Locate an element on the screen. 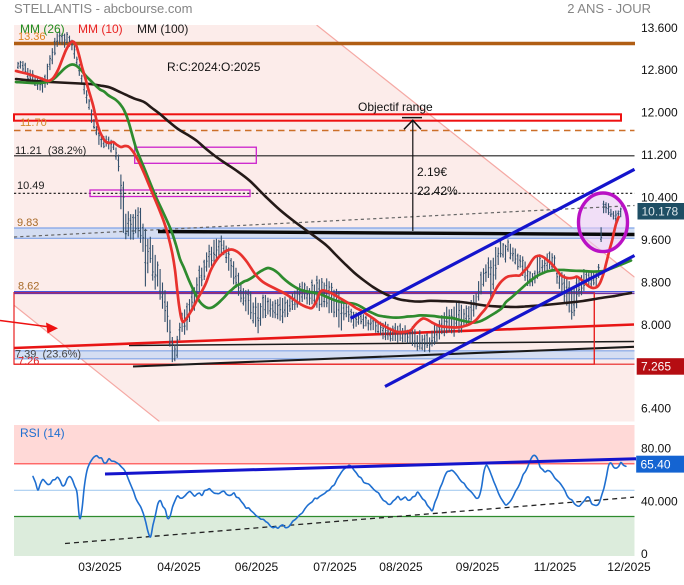 This screenshot has width=684, height=585. svg-text: 13.600 is located at coordinates (659, 28).